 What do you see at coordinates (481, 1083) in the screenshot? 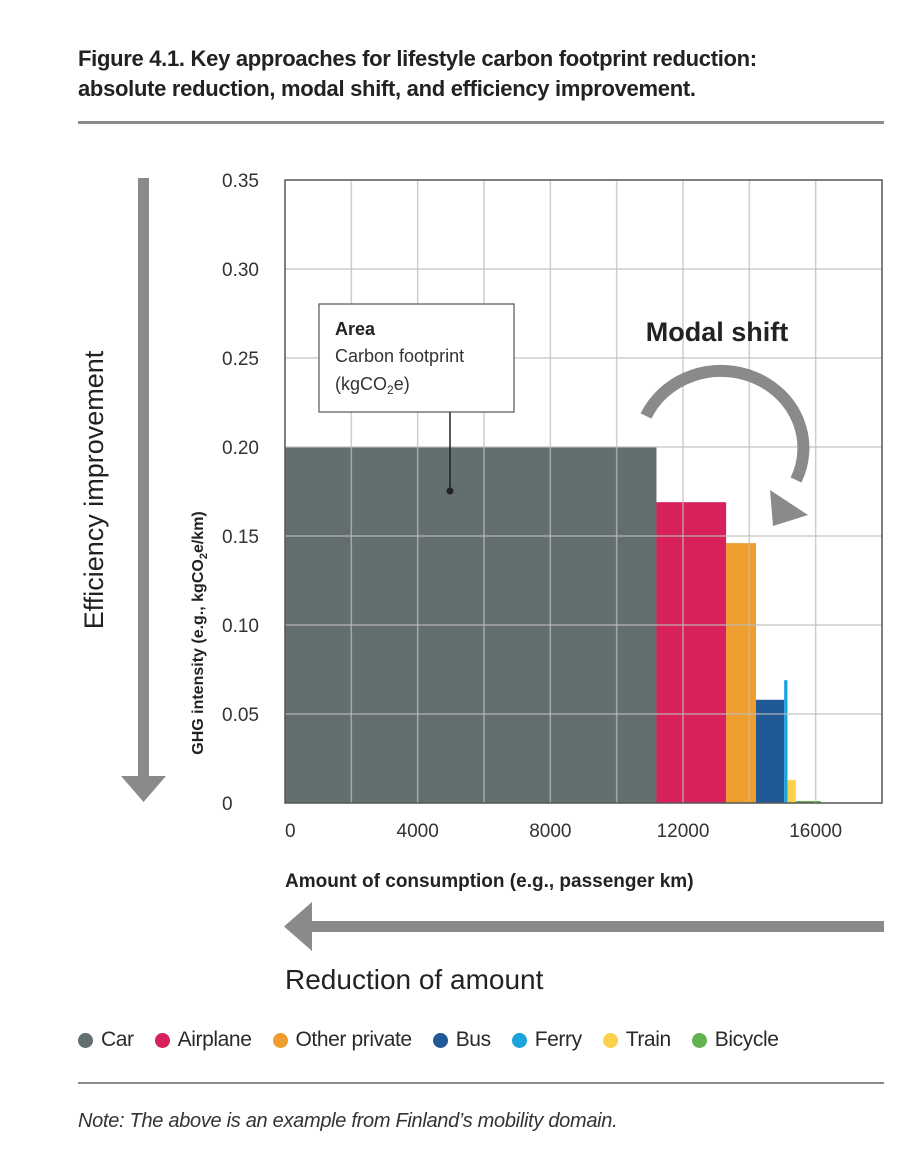
I see `bottom-divider` at bounding box center [481, 1083].